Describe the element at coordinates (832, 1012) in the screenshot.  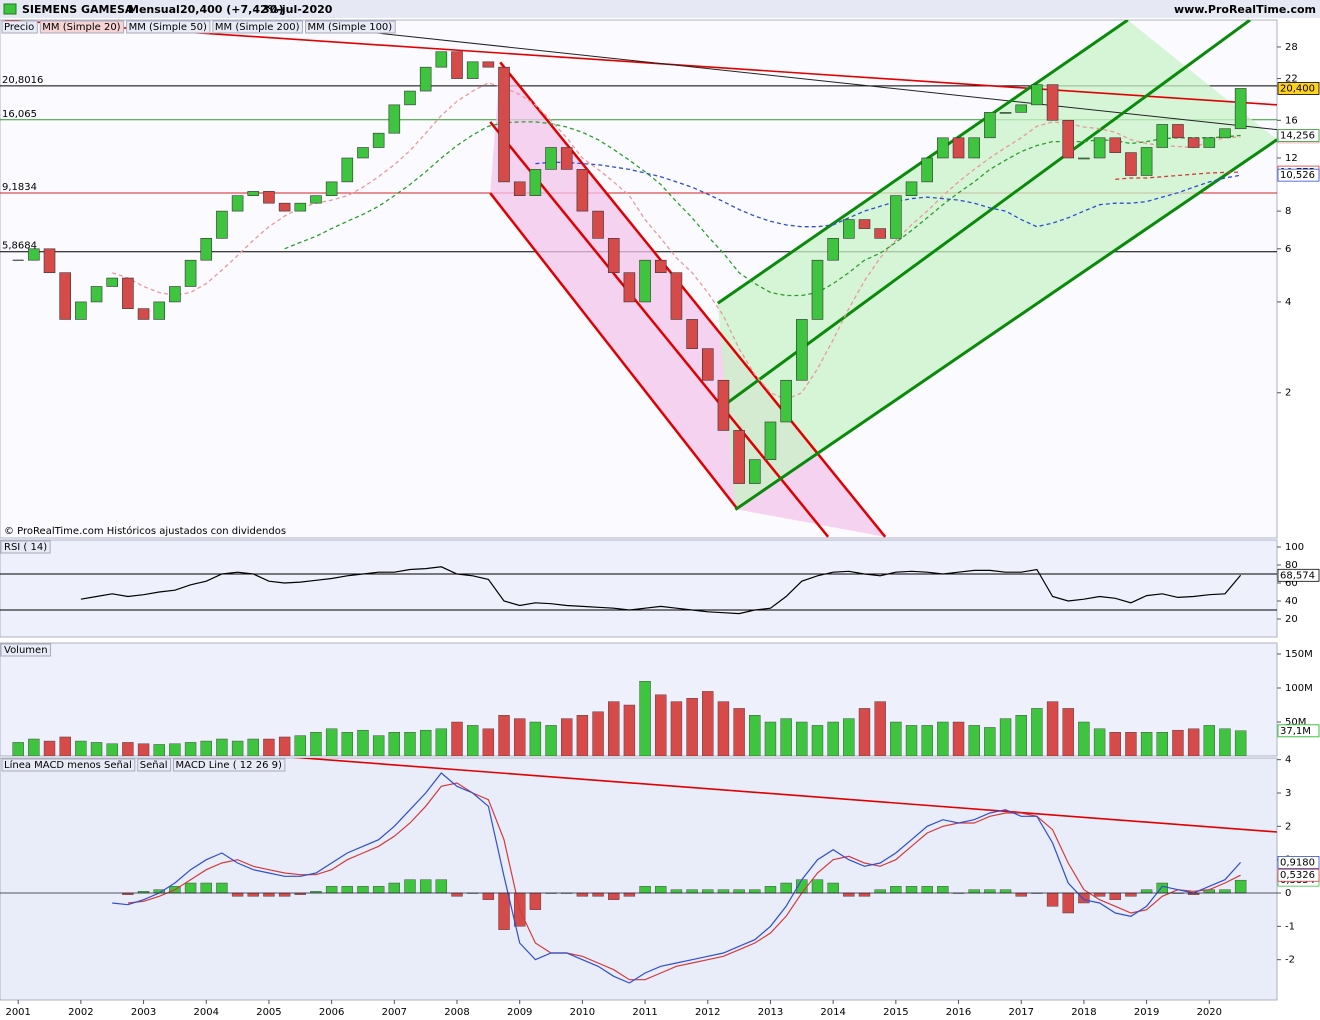
I see `x-tick-label: 2014` at that location.